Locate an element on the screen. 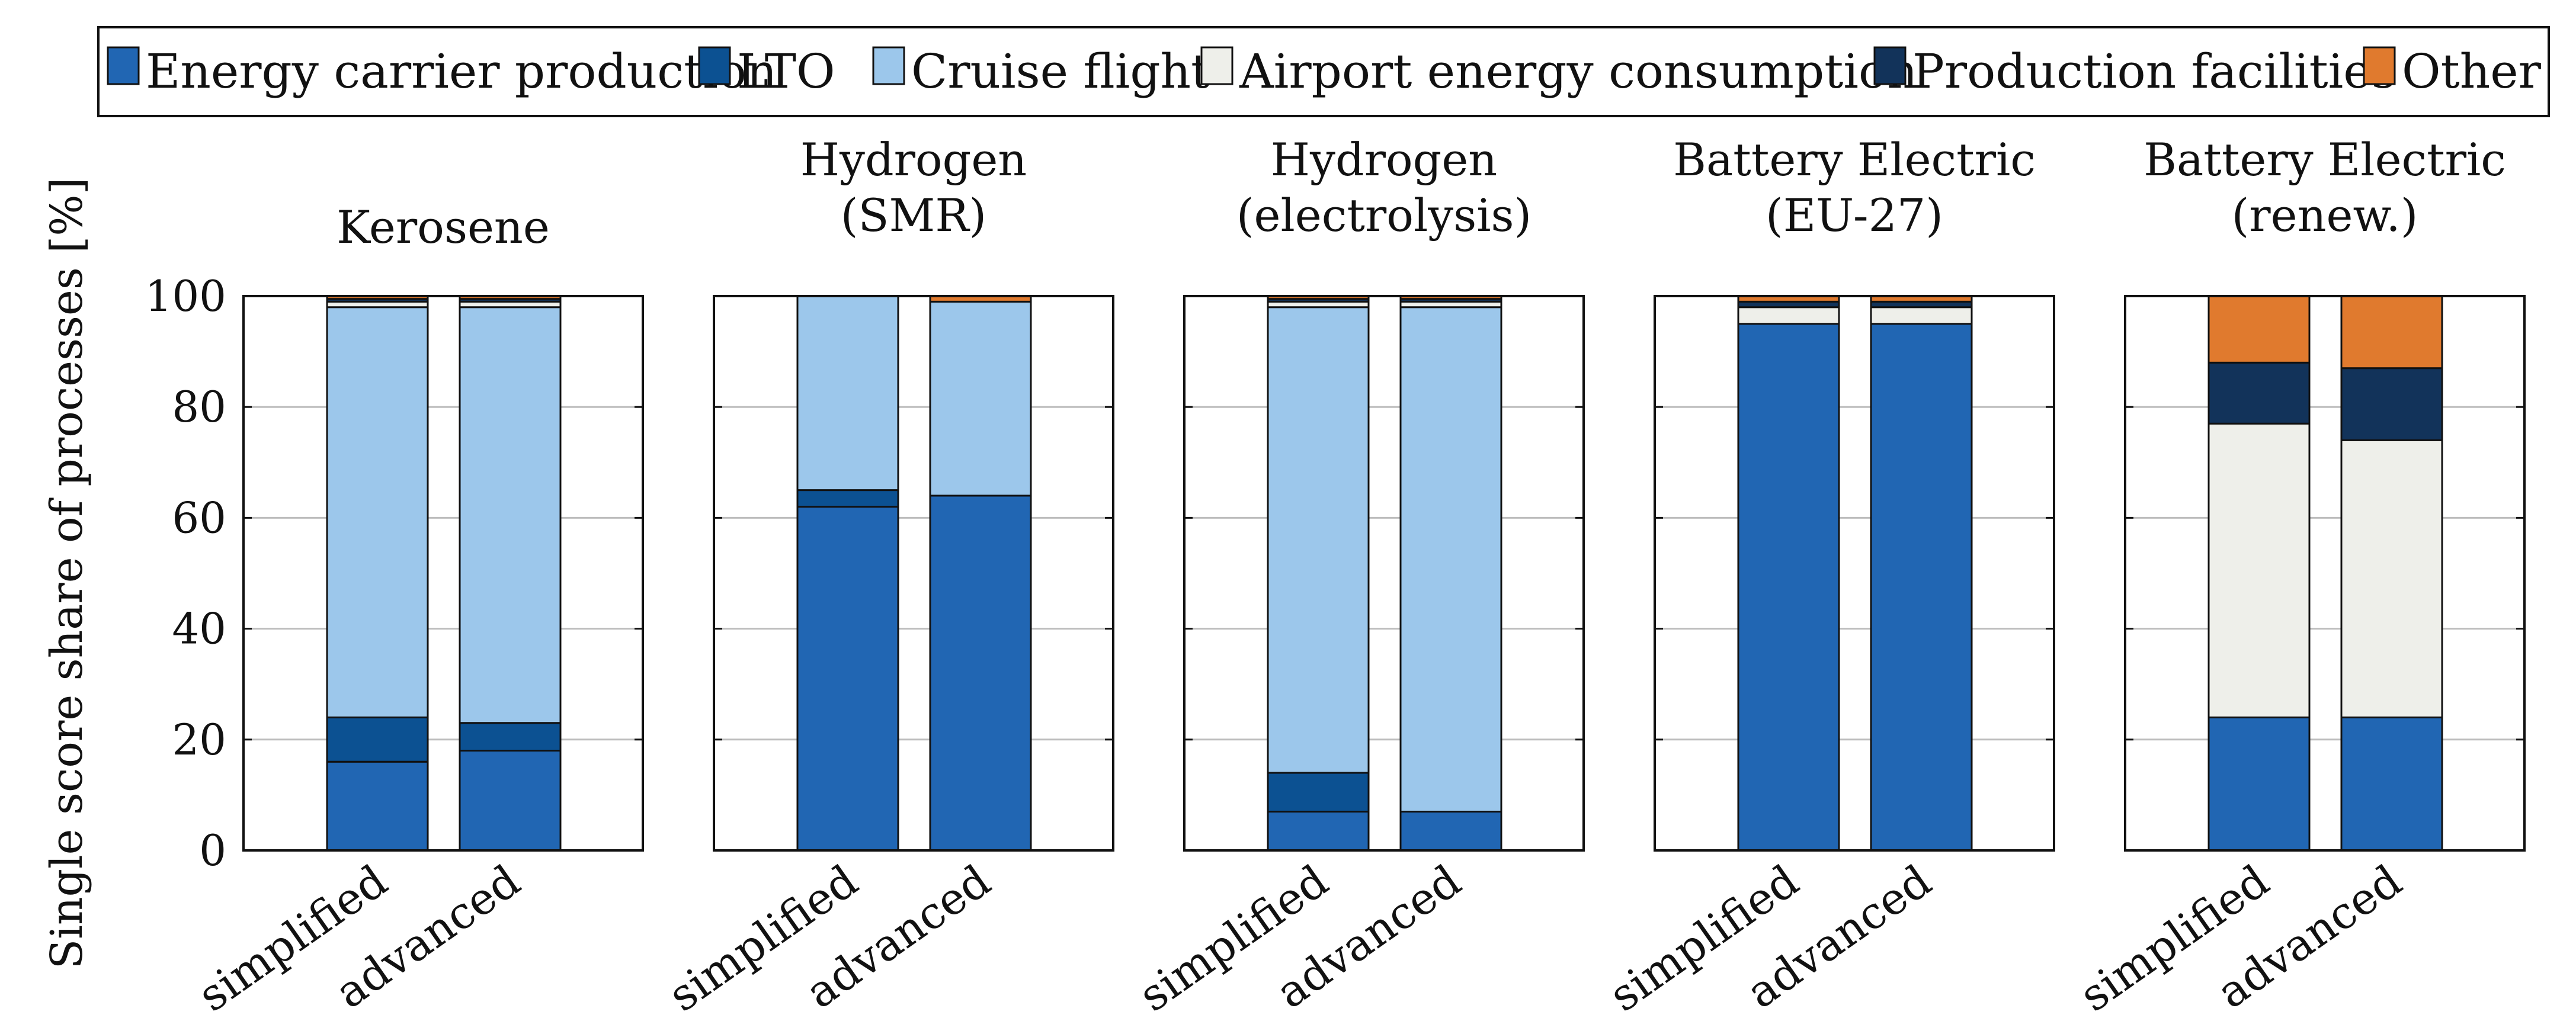 Image resolution: width=2576 pixels, height=1034 pixels. legend-swatch-energy-carrier-production is located at coordinates (124, 65).